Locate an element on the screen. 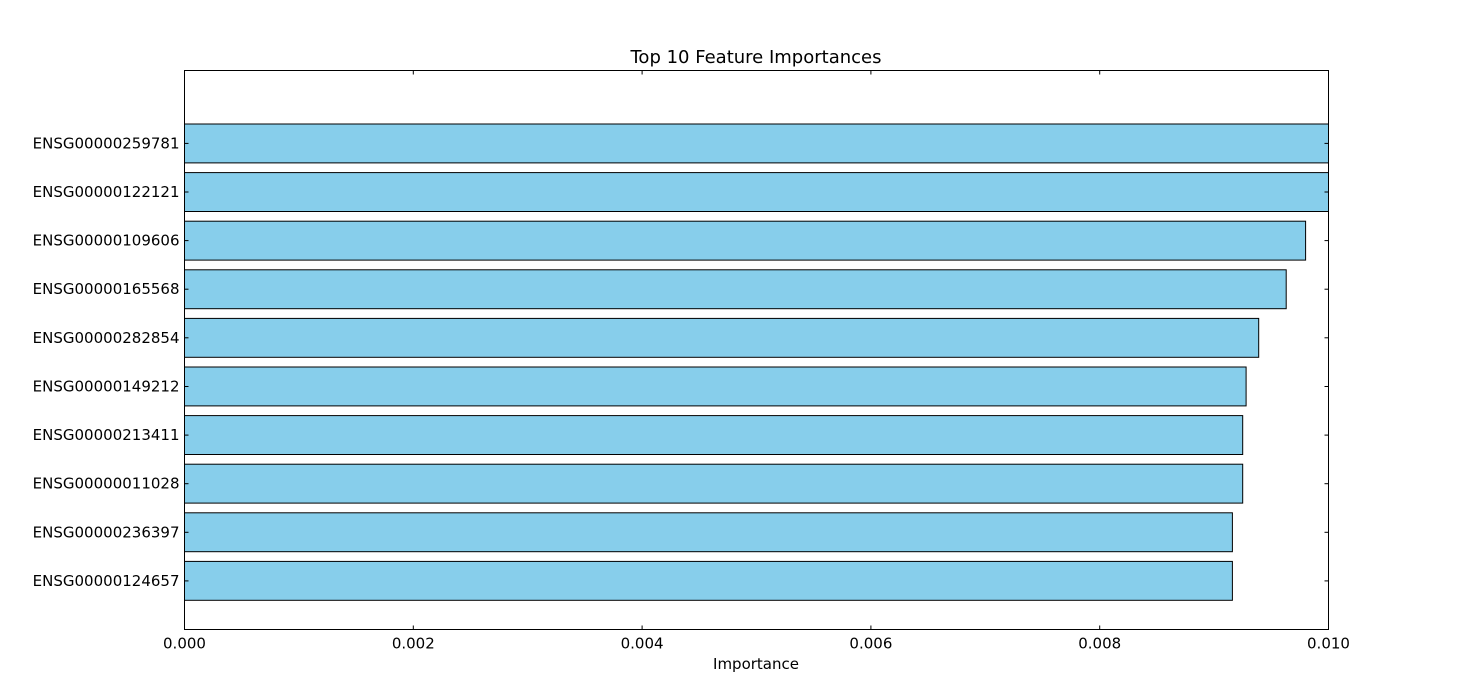  x-tick-label: 0.000 is located at coordinates (184, 644).